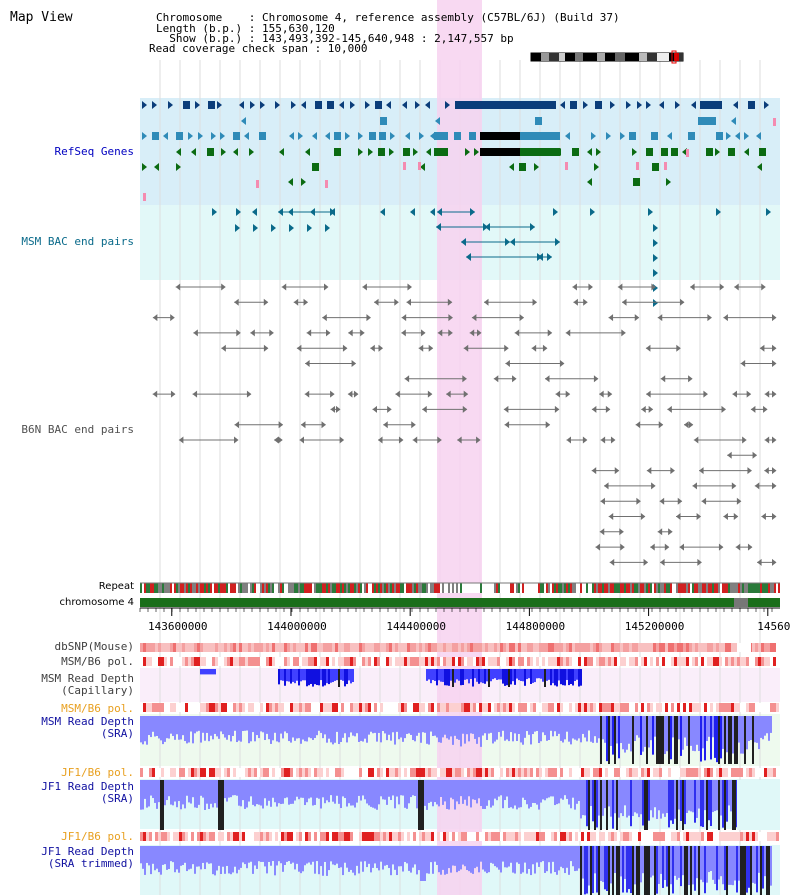  What do you see at coordinates (94, 646) in the screenshot?
I see `track-label-dbsnp: dbSNP(Mouse)` at bounding box center [94, 646].